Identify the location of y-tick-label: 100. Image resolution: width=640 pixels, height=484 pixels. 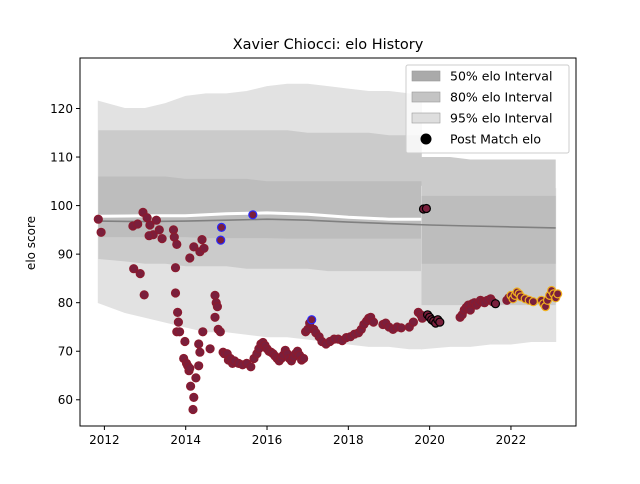
(61, 206).